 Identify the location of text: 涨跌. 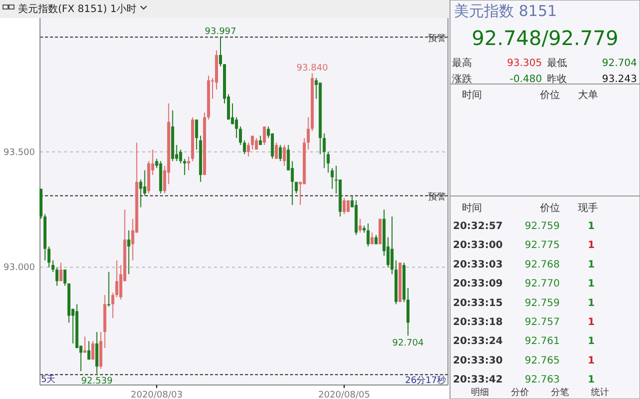
(462, 79).